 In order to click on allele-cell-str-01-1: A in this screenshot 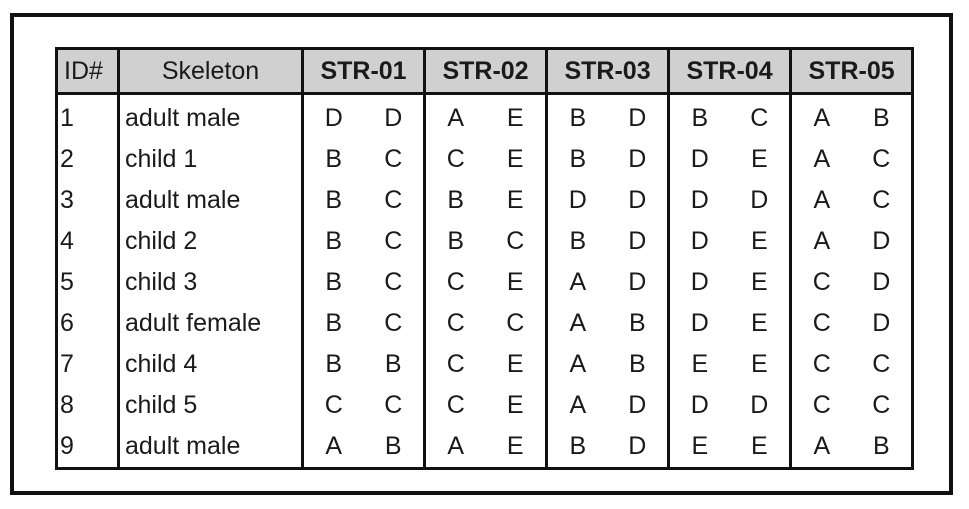, I will do `click(332, 448)`.